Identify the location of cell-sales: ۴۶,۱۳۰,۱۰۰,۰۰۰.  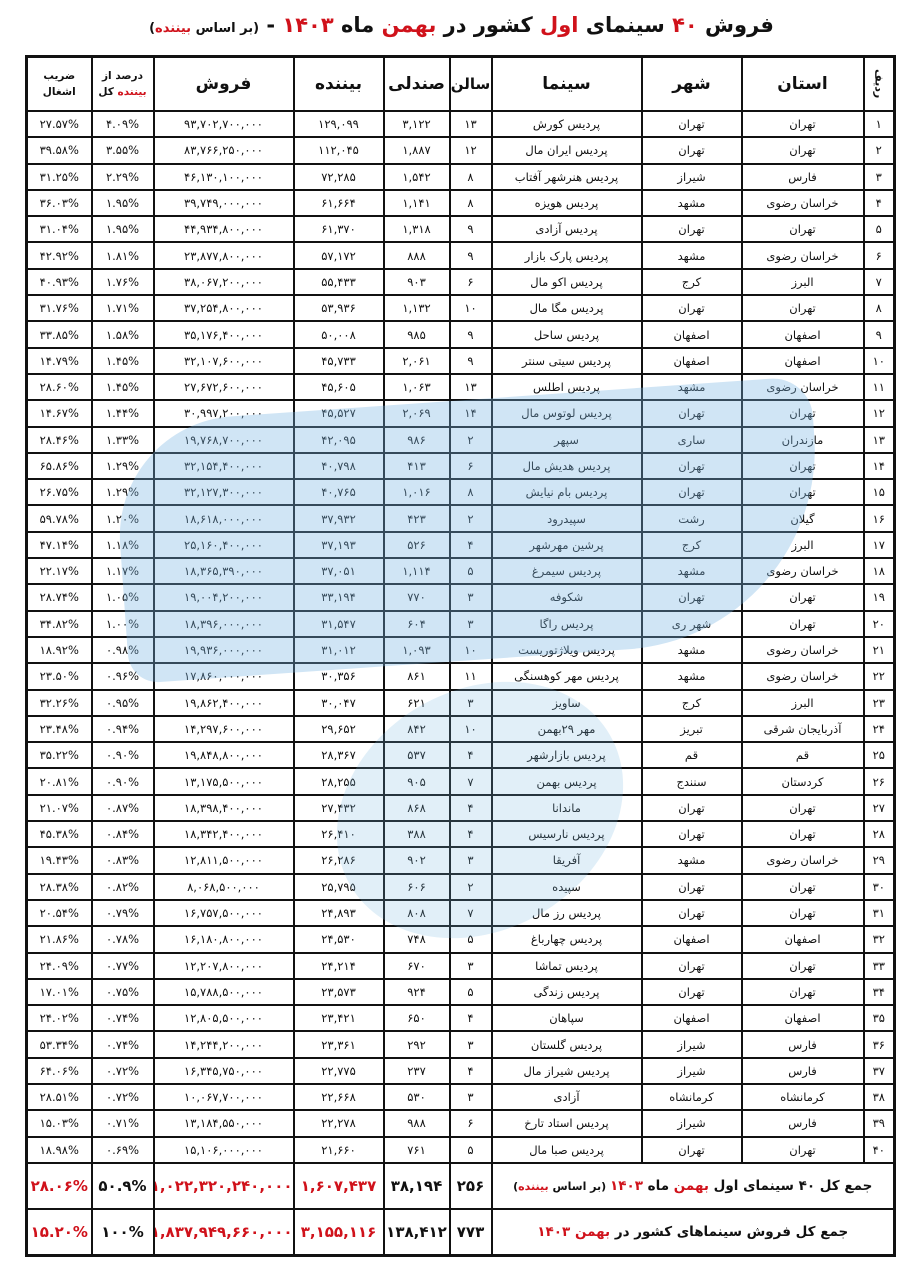
(223, 176).